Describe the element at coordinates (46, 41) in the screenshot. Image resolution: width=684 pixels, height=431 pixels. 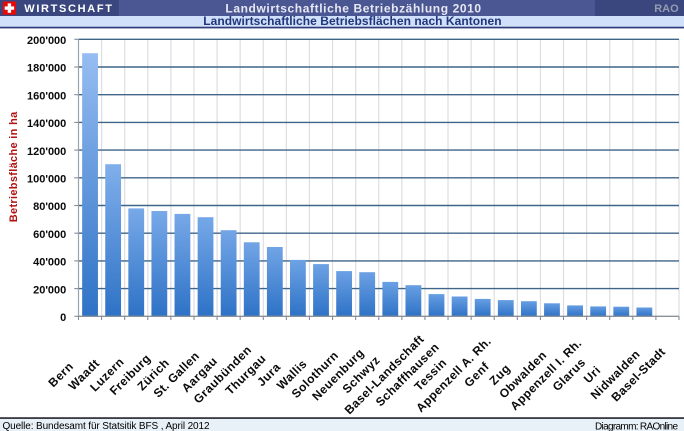
I see `svg-text: 200'000` at that location.